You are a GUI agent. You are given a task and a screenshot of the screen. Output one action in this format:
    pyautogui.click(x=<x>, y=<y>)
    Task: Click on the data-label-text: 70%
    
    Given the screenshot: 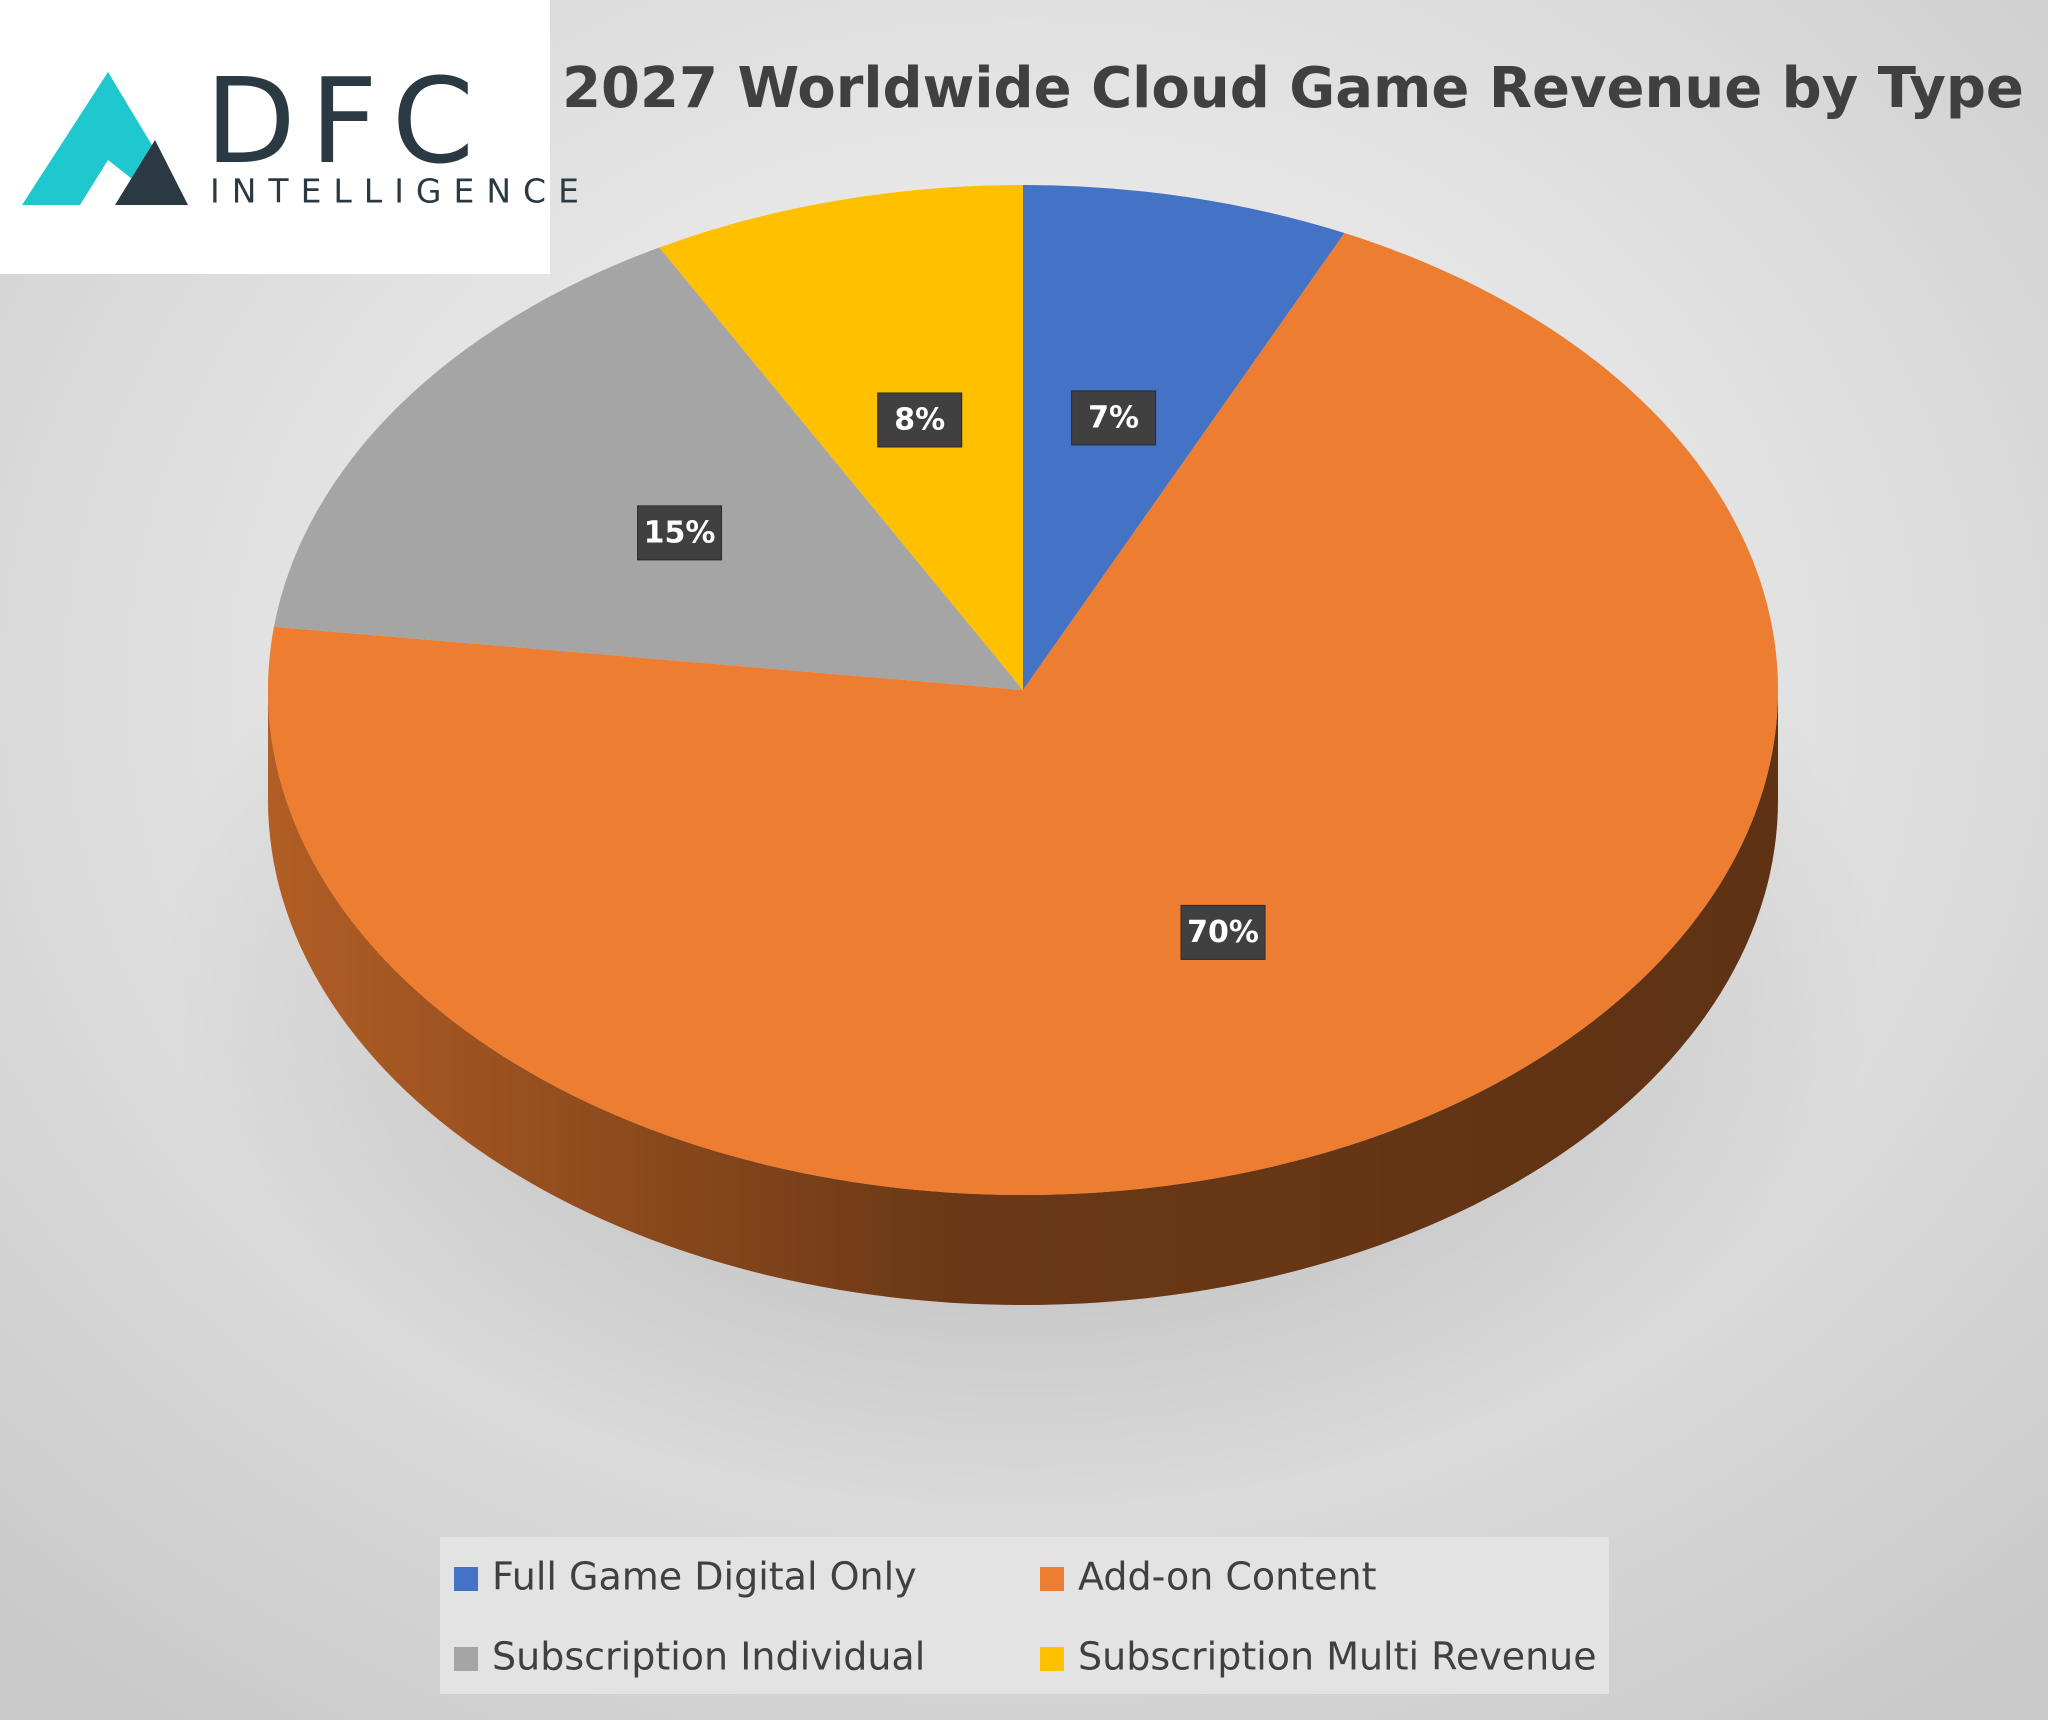 What is the action you would take?
    pyautogui.click(x=1223, y=932)
    